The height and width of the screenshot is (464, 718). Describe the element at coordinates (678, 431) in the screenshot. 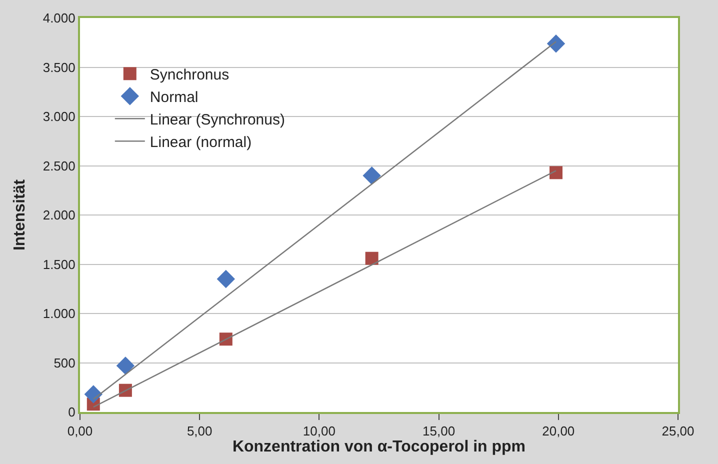

I see `x-tick-label: 25,00` at that location.